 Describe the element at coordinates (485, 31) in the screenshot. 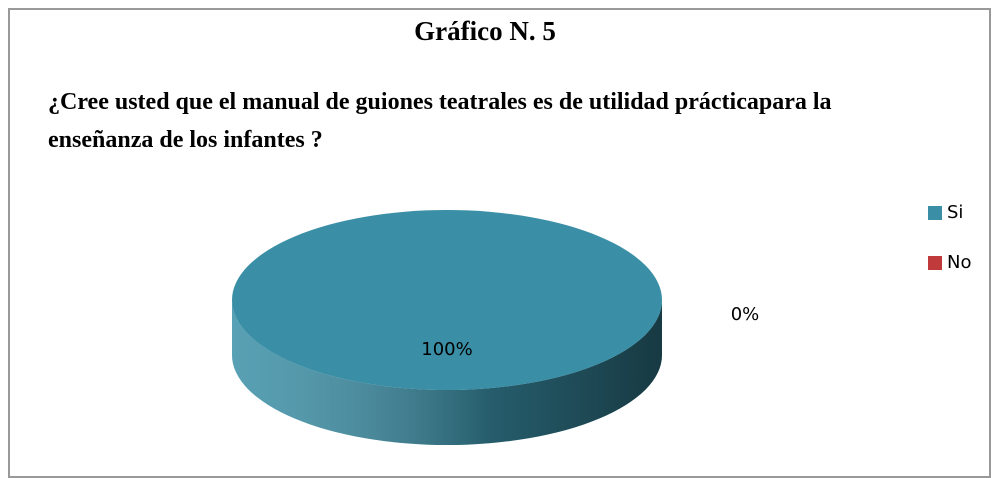

I see `chart-title: Gráfico N. 5` at that location.